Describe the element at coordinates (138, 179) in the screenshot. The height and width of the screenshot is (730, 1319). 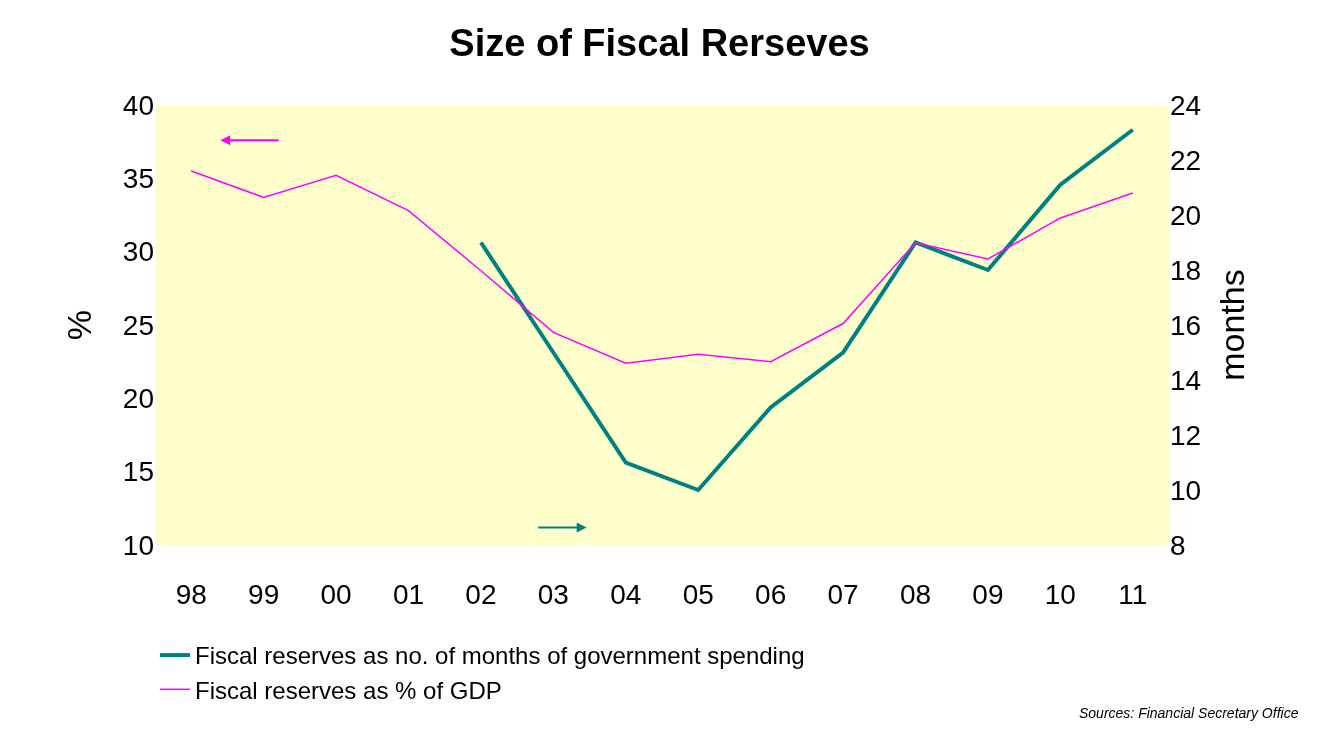
I see `y-tick-label: 35` at that location.